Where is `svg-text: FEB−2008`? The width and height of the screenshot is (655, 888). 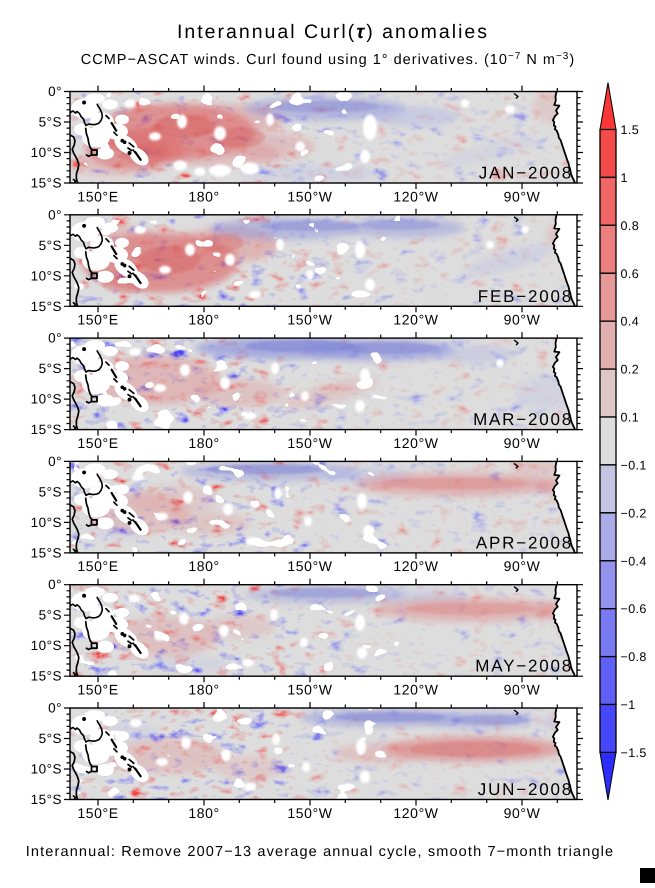
svg-text: FEB−2008 is located at coordinates (525, 296).